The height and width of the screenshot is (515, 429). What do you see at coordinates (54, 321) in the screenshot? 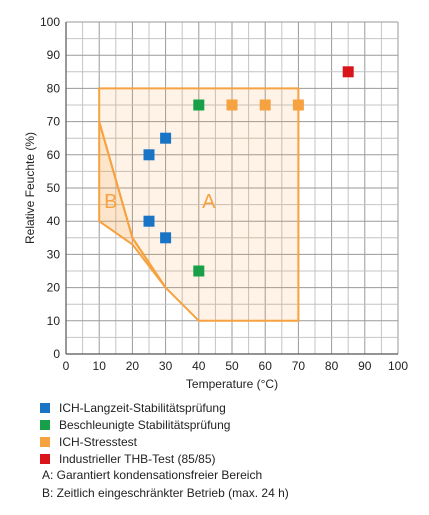
I see `y-tick-label: 10` at bounding box center [54, 321].